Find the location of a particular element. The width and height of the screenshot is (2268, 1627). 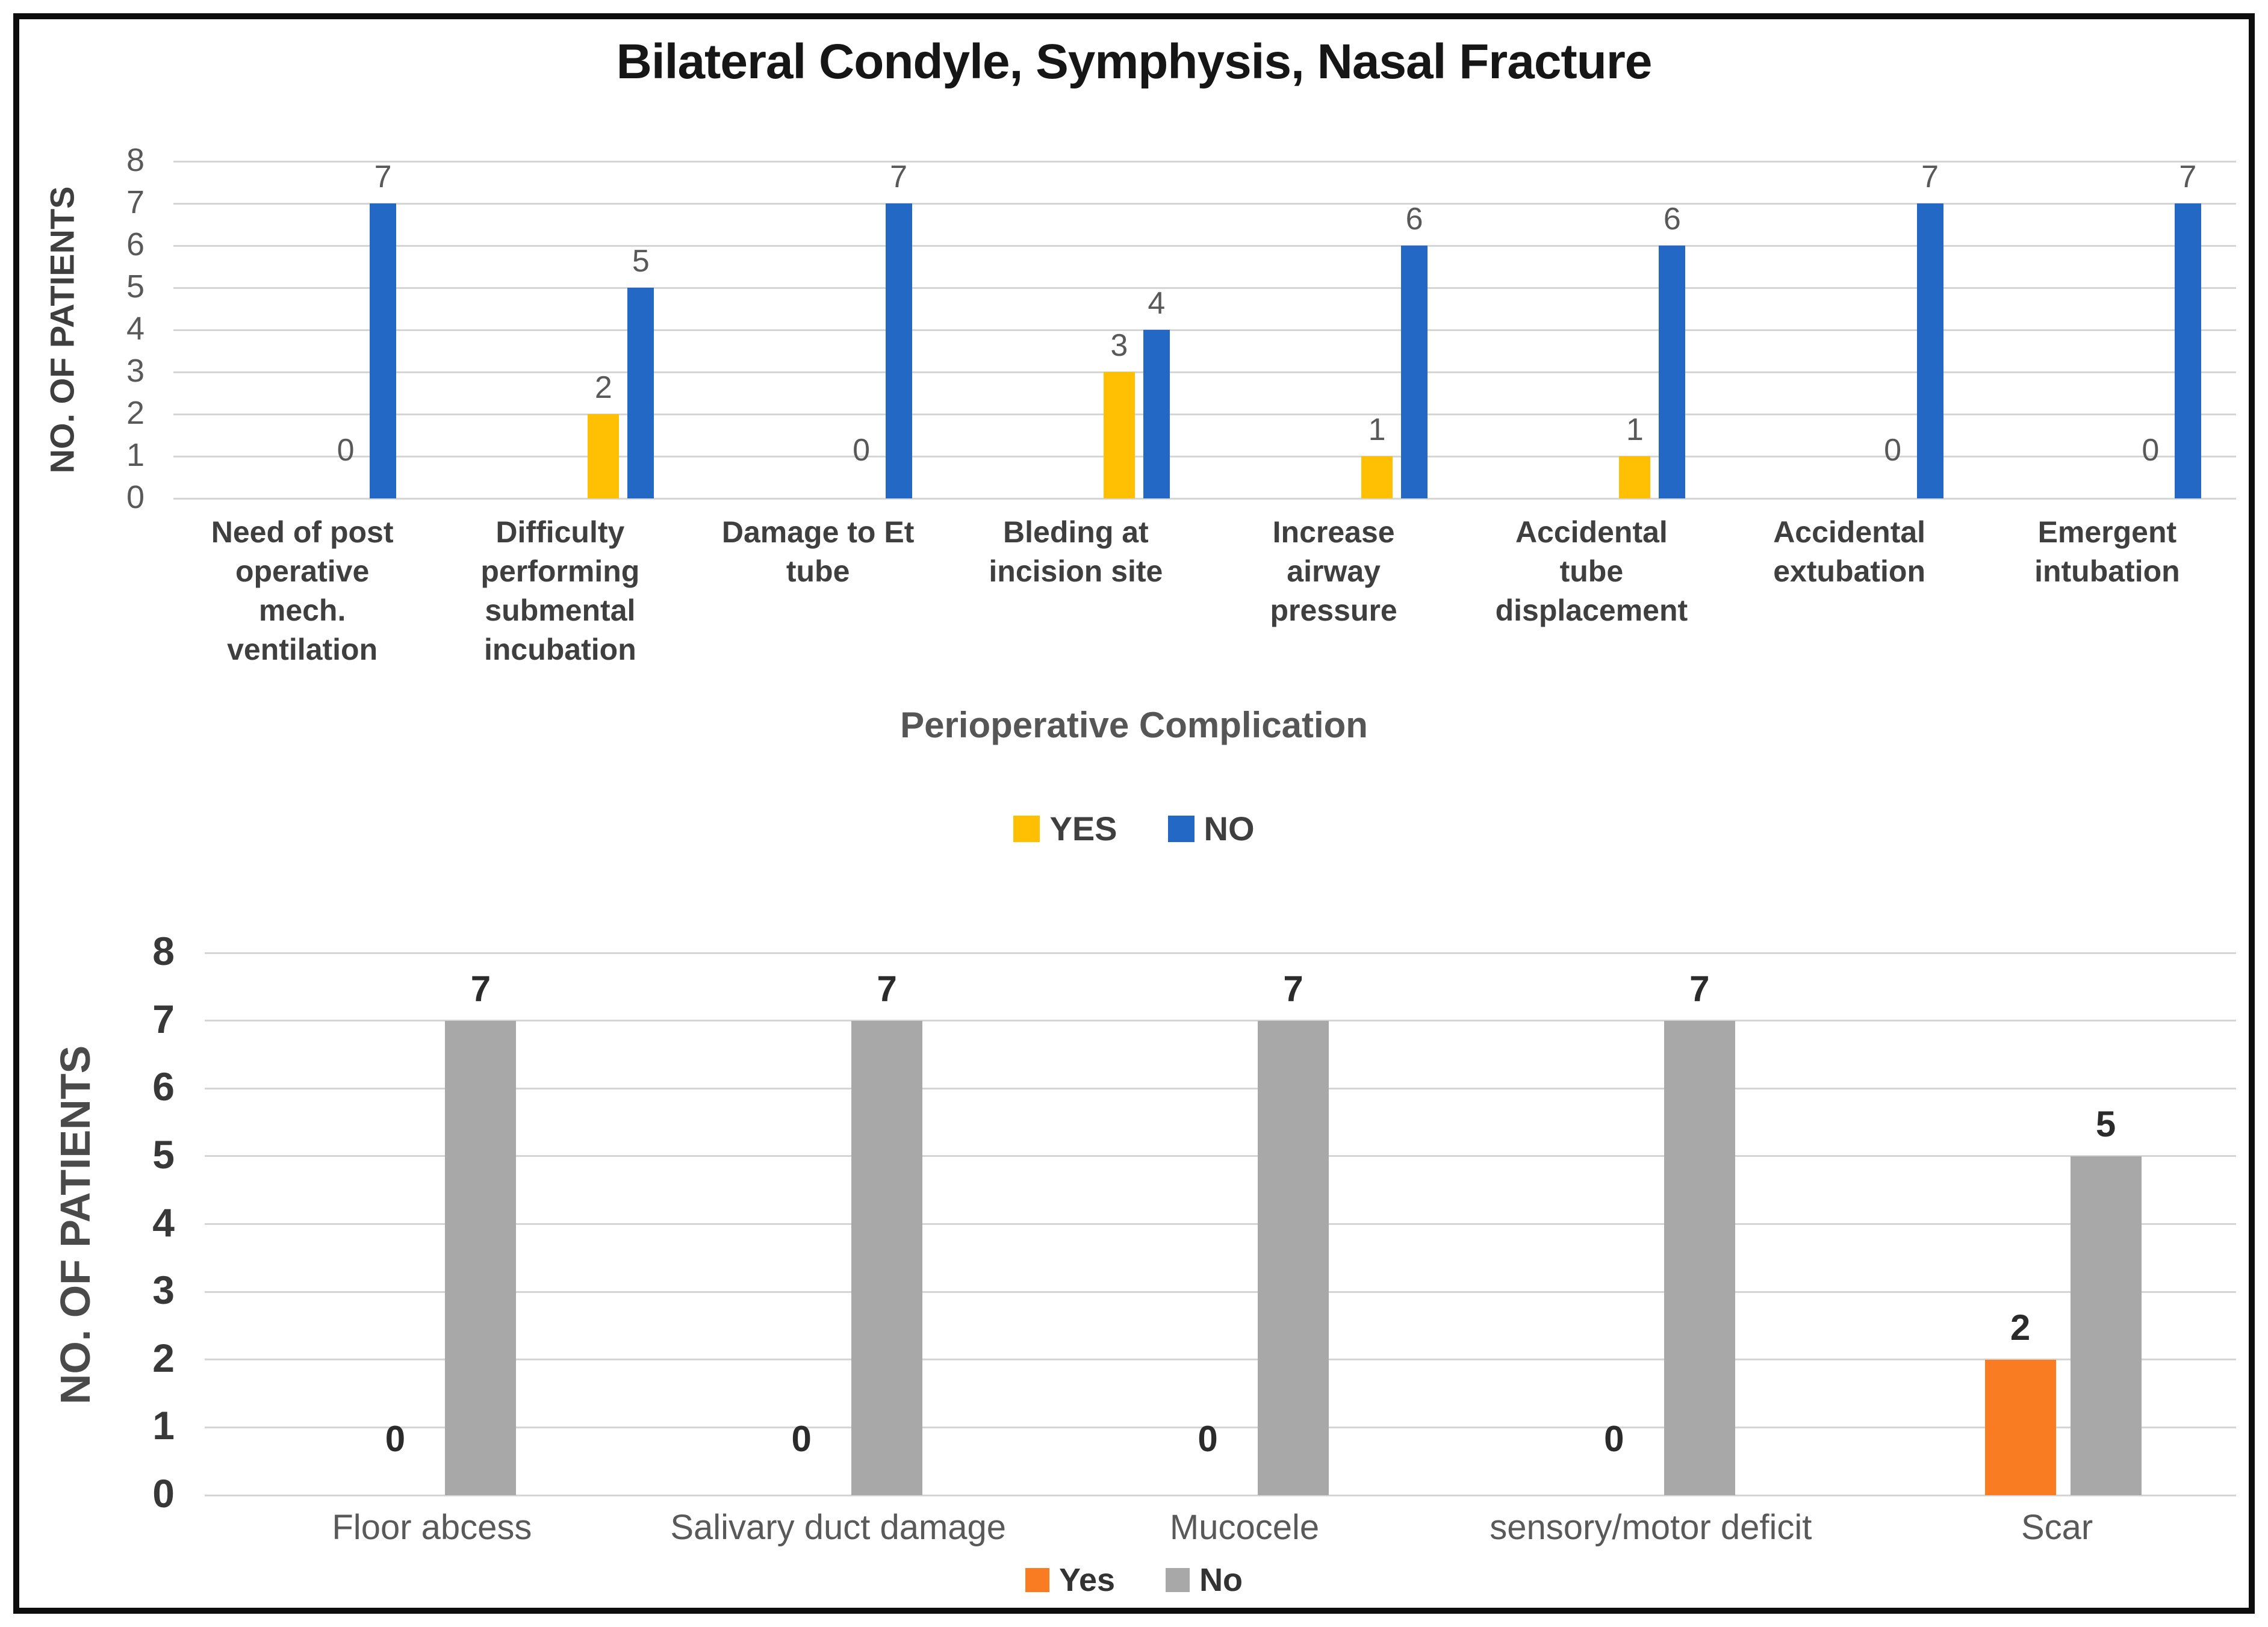

category-label: sensory/motor deficit is located at coordinates (1651, 1528).